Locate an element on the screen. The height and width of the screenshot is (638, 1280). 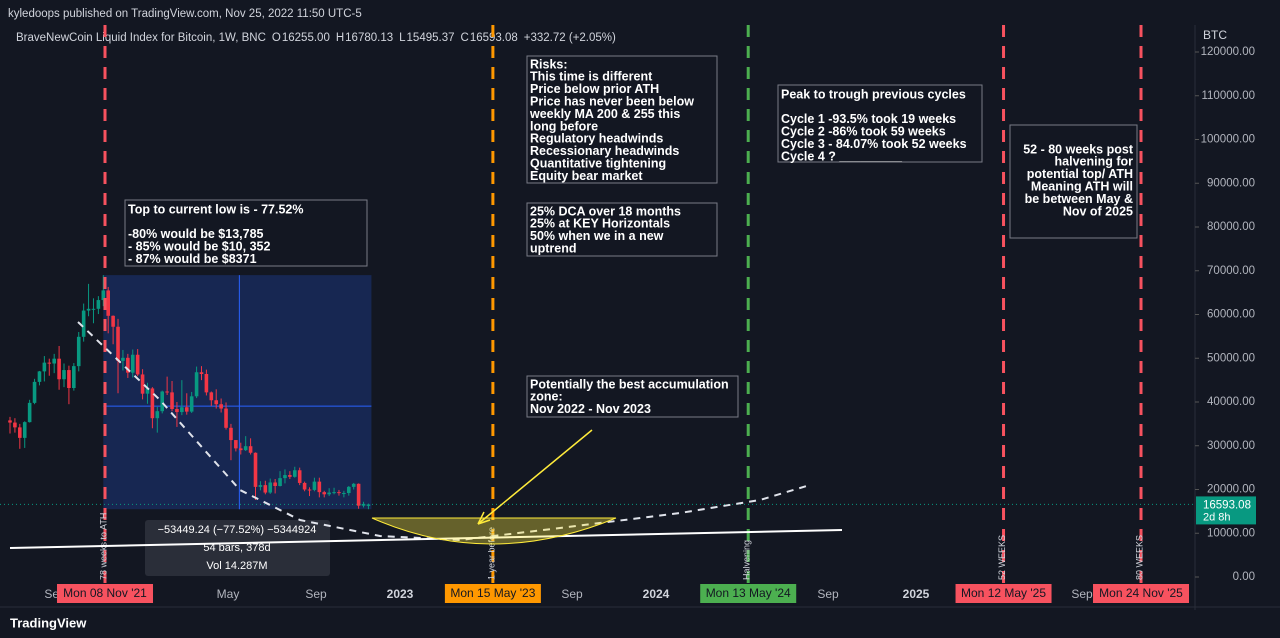
marker-note: 80 WEEKS is located at coordinates (1139, 557).